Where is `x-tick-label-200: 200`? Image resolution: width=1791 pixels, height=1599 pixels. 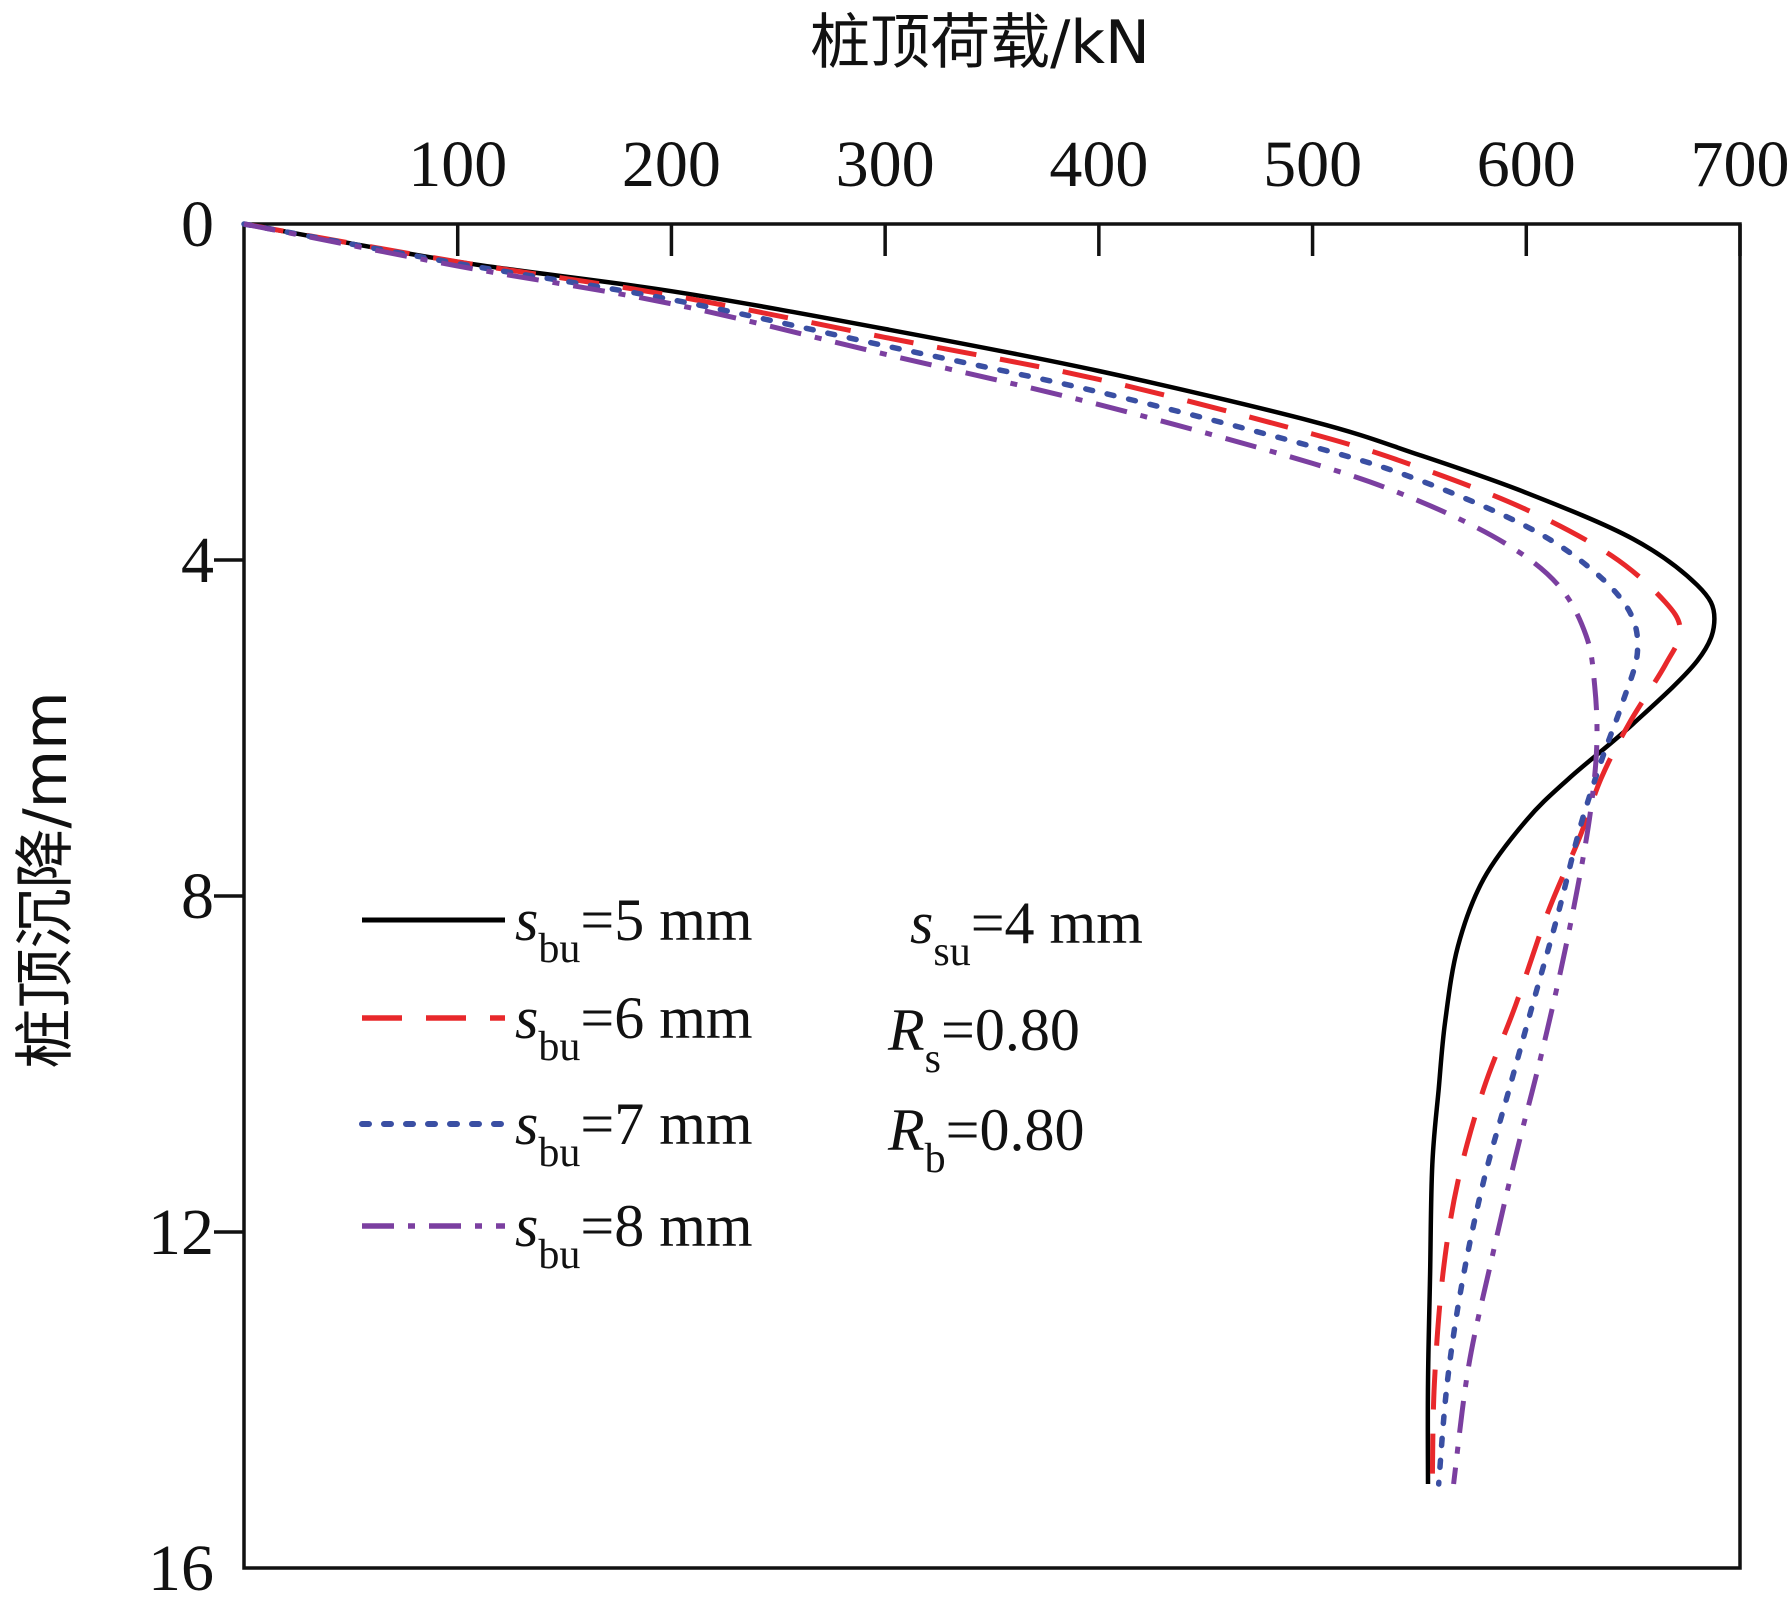
x-tick-label-200: 200 is located at coordinates (671, 164).